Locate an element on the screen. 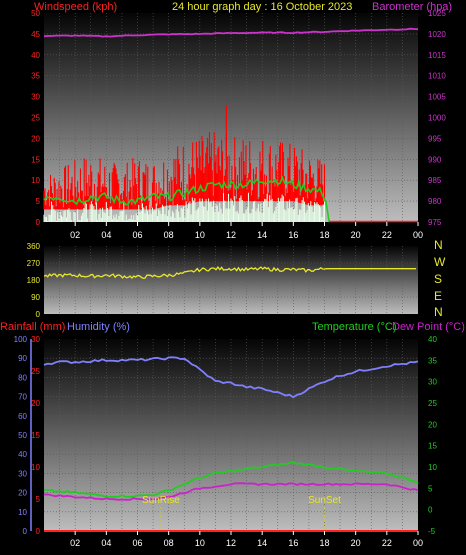 The image size is (466, 555). temperature-tick: 15 is located at coordinates (432, 446).